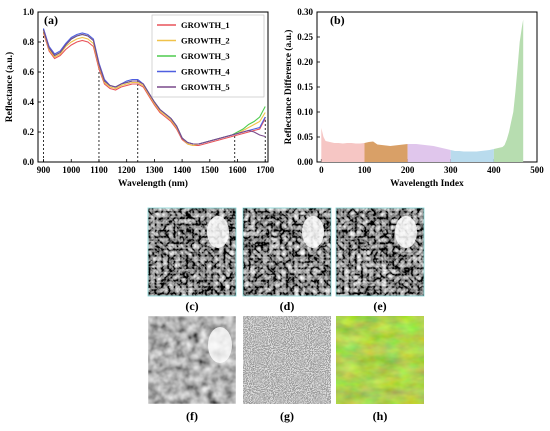  Describe the element at coordinates (29, 132) in the screenshot. I see `y-tick-label-a: 0.2` at that location.